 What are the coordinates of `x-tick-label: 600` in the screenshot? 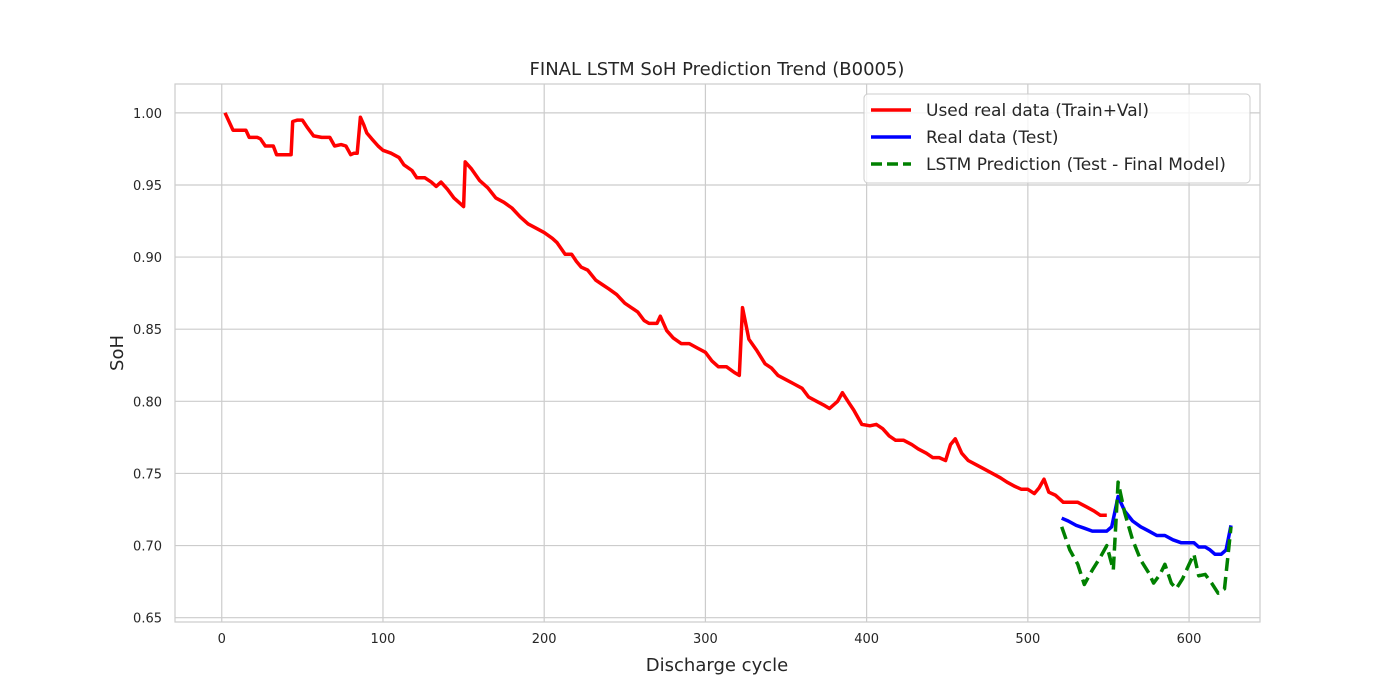 It's located at (1189, 639).